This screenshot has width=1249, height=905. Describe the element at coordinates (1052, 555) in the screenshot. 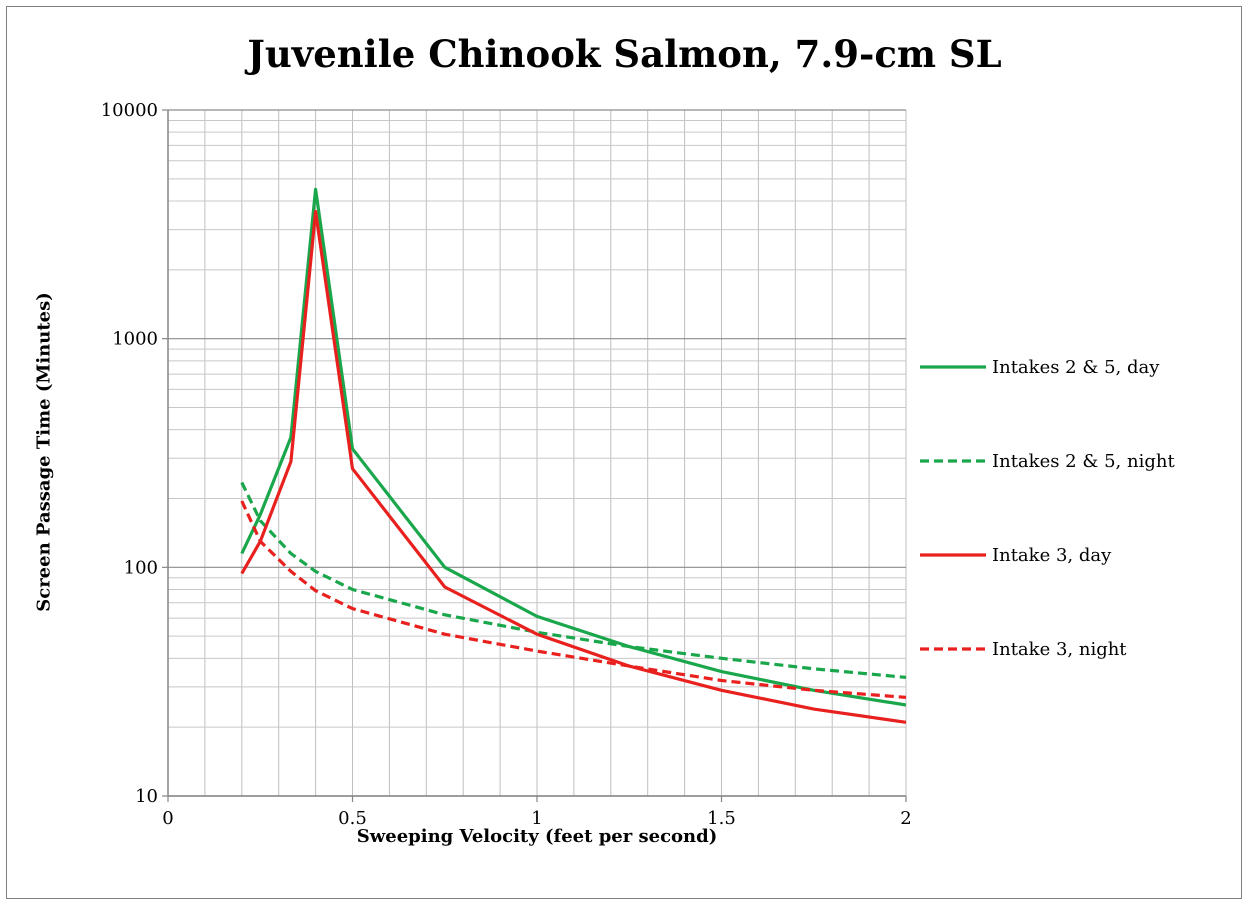

I see `legend-label-3: Intake 3, day` at that location.